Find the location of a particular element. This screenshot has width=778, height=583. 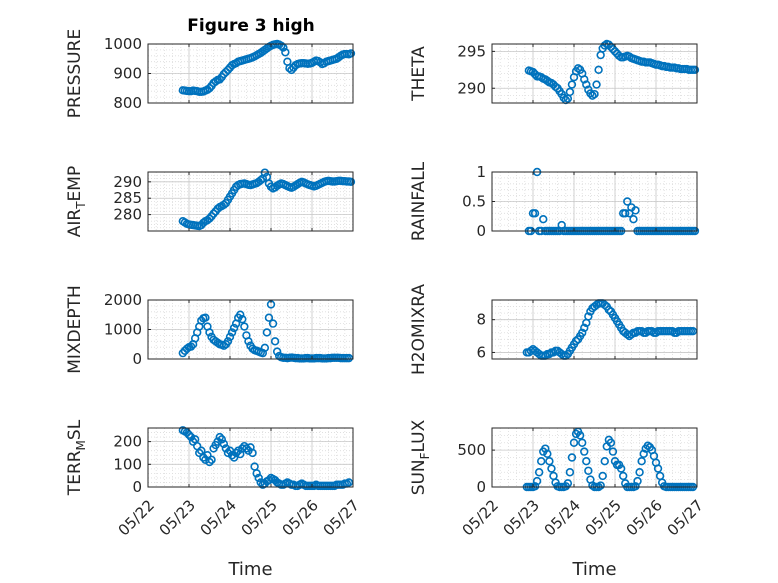

y-tick-label: 8 is located at coordinates (481, 320).